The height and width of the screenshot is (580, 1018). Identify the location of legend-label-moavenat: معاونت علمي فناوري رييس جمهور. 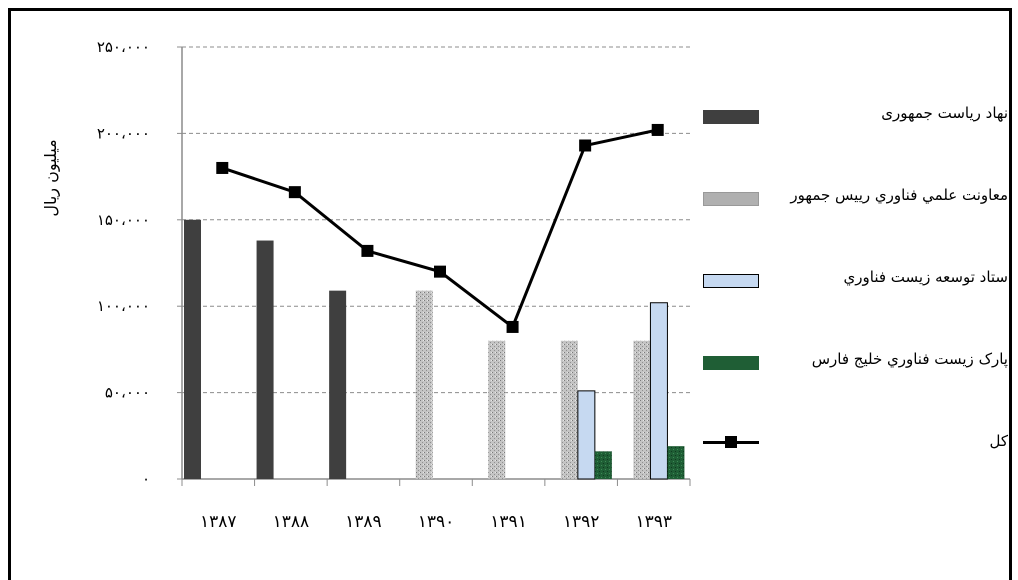
(899, 195).